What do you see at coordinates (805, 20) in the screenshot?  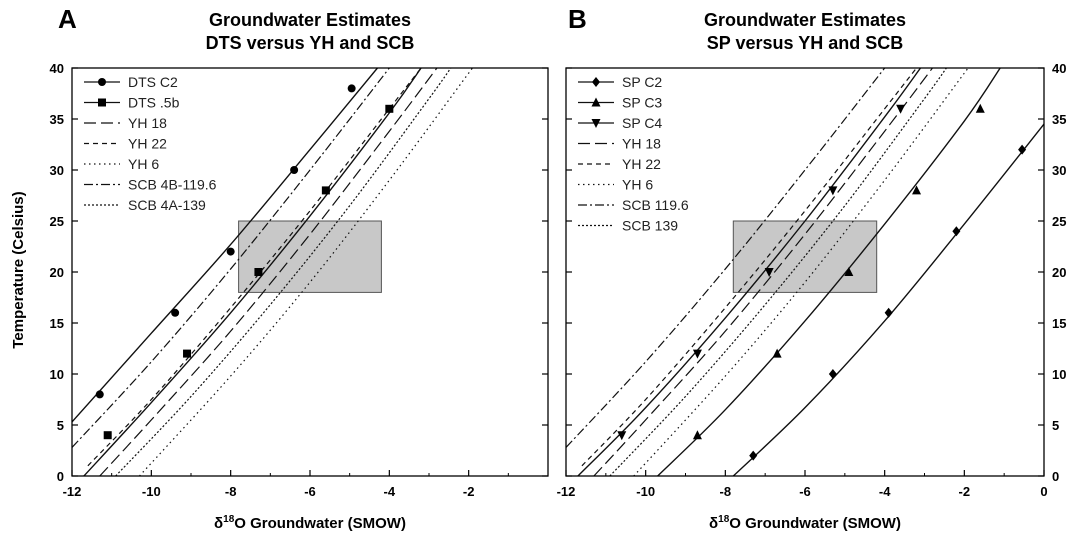 I see `panel-b-title-line1: Groundwater Estimates` at bounding box center [805, 20].